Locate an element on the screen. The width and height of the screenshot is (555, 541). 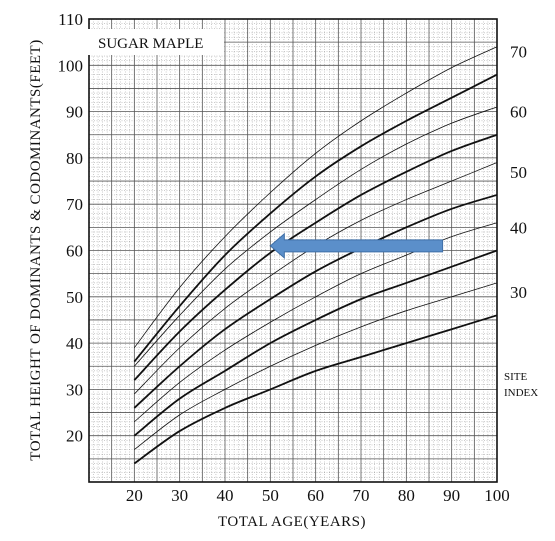
x-tick-label: 40 is located at coordinates (225, 495).